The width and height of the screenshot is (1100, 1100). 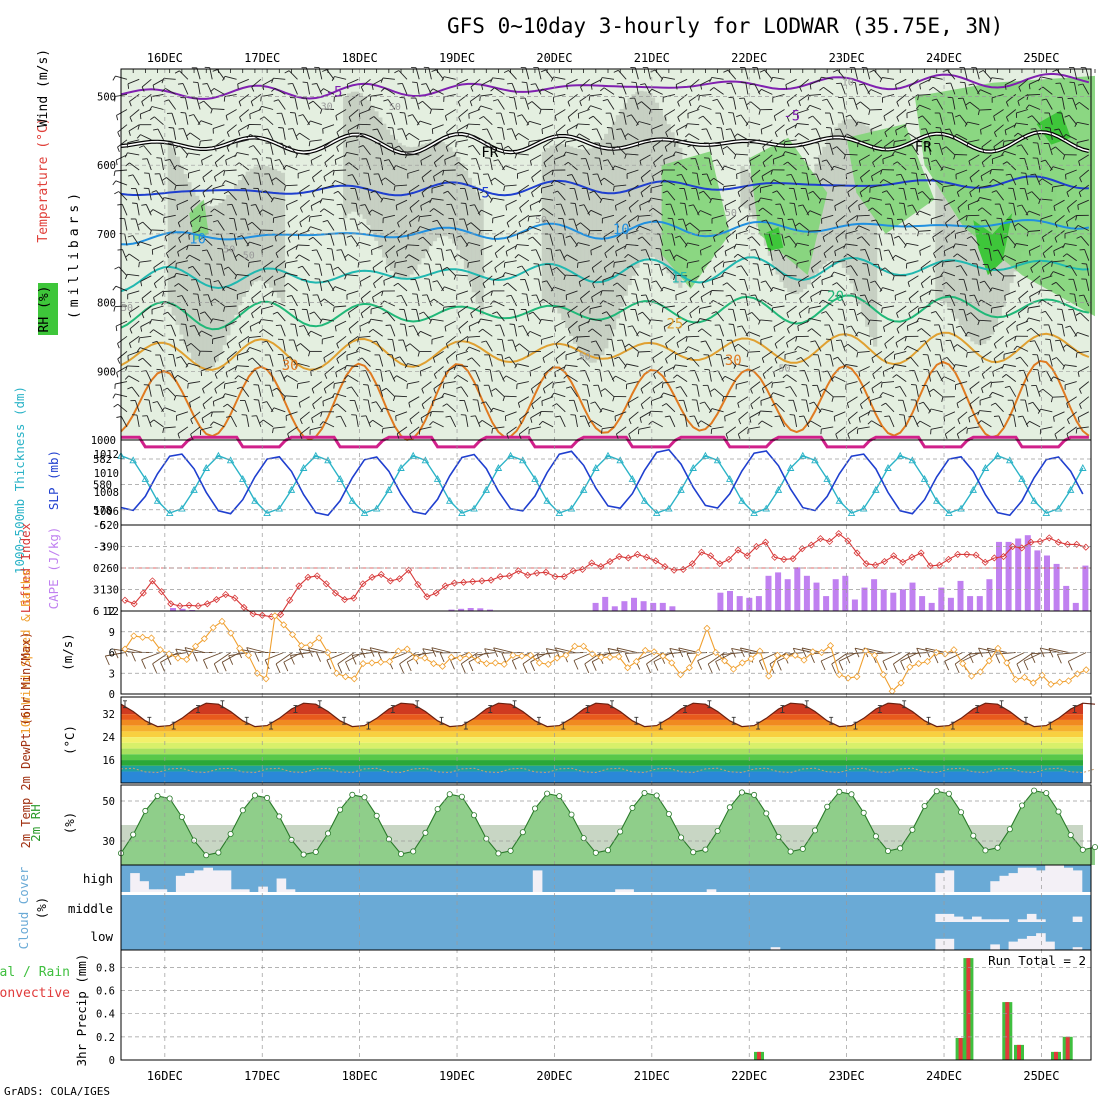 What do you see at coordinates (993, 244) in the screenshot?
I see `rh-dark-region` at bounding box center [993, 244].